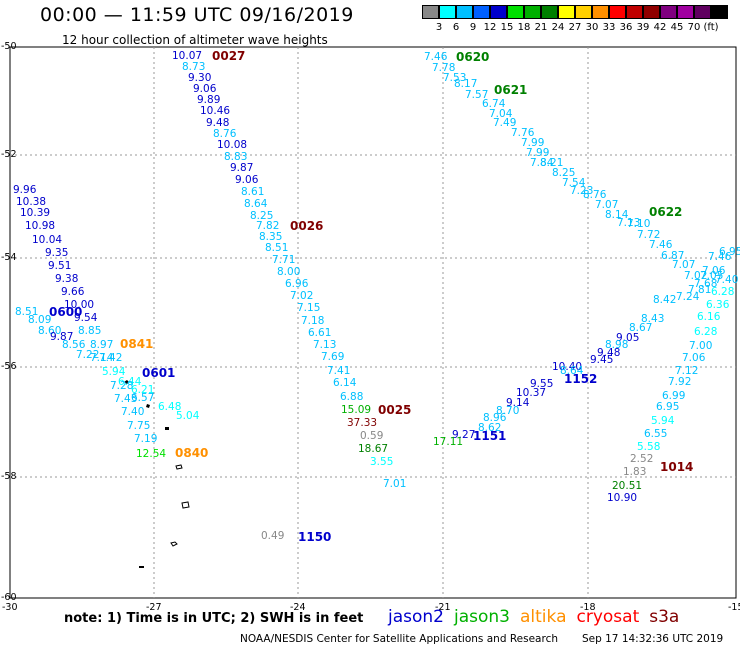  I want to click on wave-height-value: 9.27, so click(464, 435).